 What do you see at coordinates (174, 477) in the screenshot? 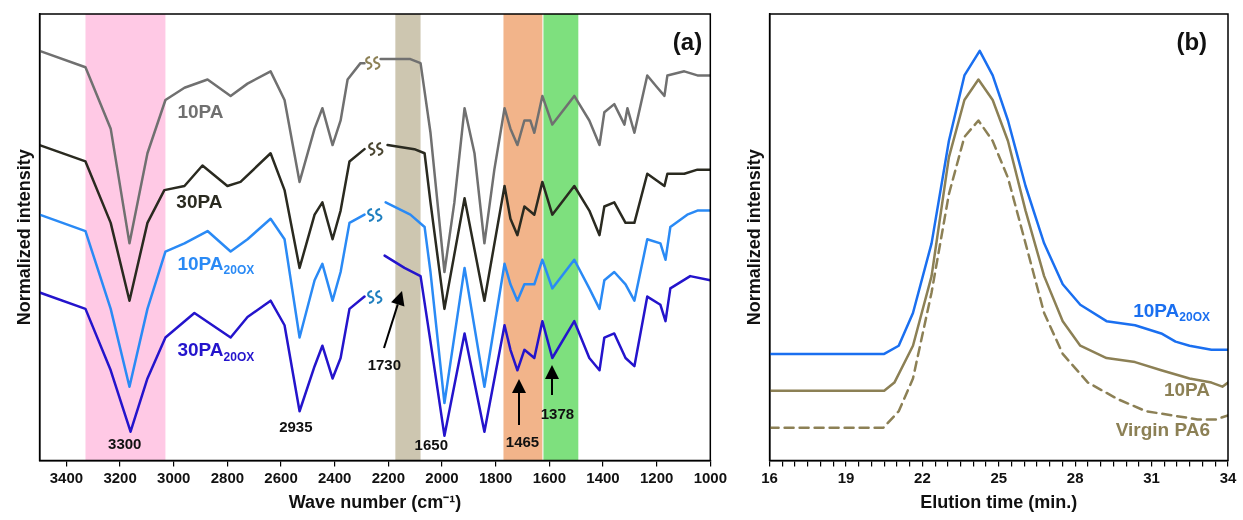
I see `x-tick-label: 3000` at bounding box center [174, 477].